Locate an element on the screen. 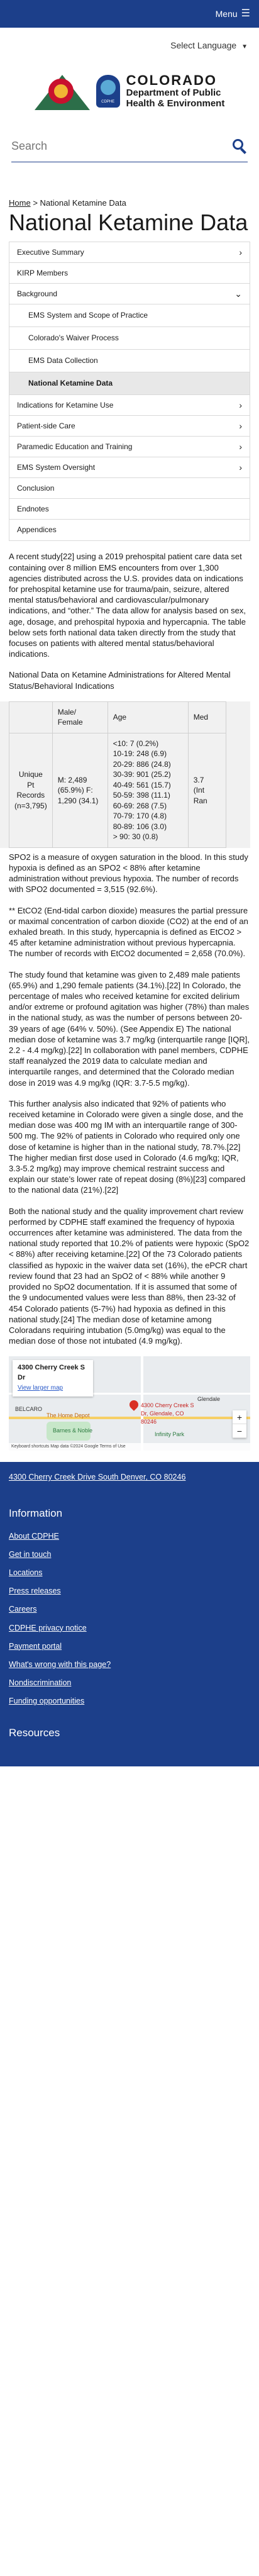  logo-state: COLORADO is located at coordinates (171, 80).